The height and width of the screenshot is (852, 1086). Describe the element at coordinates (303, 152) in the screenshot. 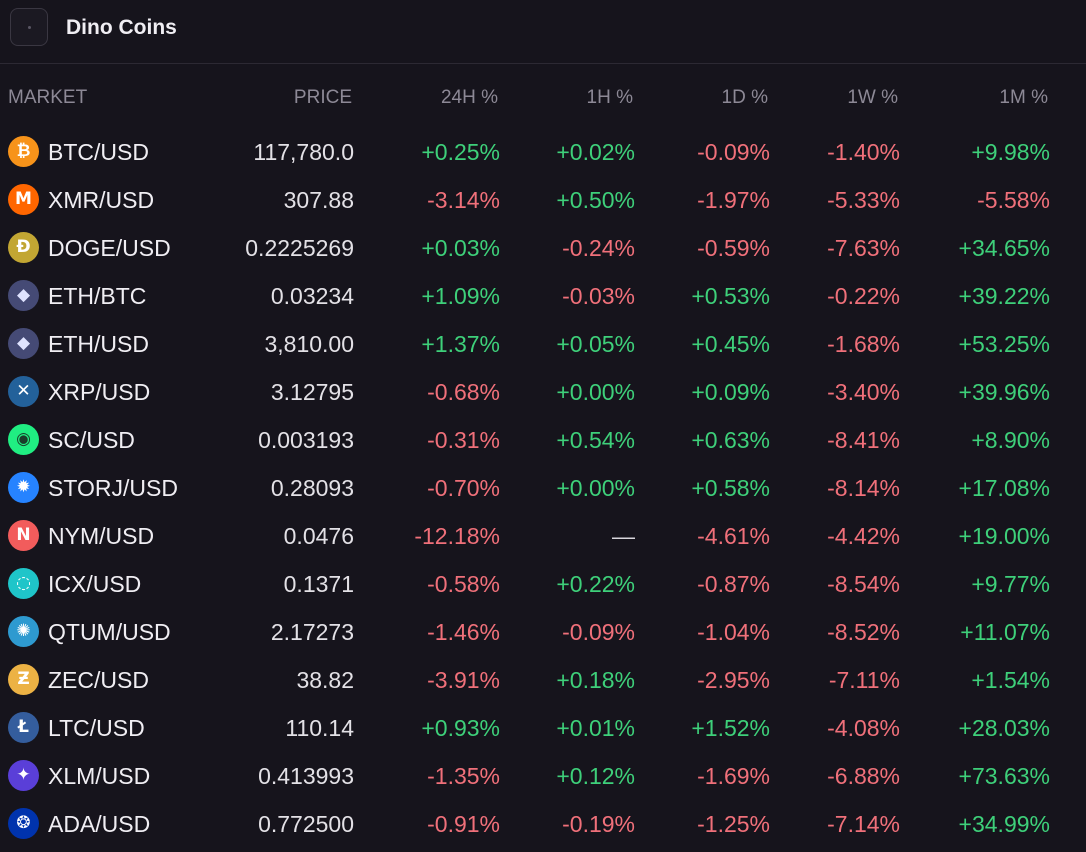

I see `price-value: 117,780.0` at that location.